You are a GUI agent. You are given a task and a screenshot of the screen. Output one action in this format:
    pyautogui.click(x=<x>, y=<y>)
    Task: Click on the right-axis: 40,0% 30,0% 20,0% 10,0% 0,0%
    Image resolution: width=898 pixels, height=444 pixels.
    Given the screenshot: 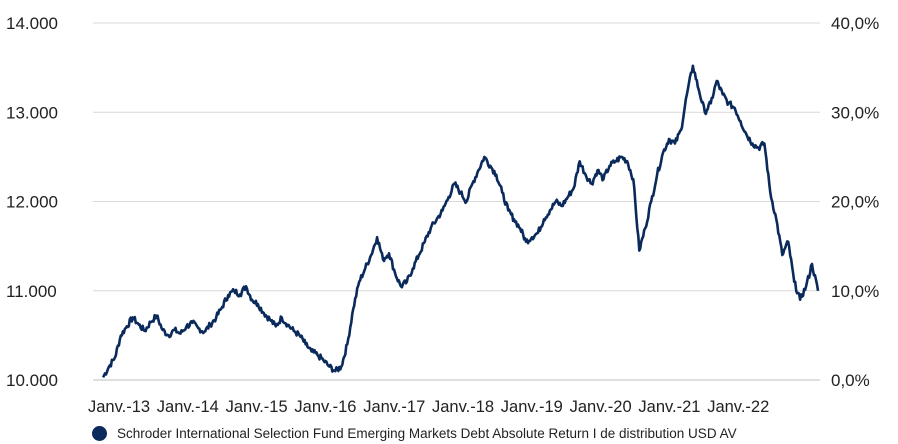 What is the action you would take?
    pyautogui.click(x=855, y=202)
    